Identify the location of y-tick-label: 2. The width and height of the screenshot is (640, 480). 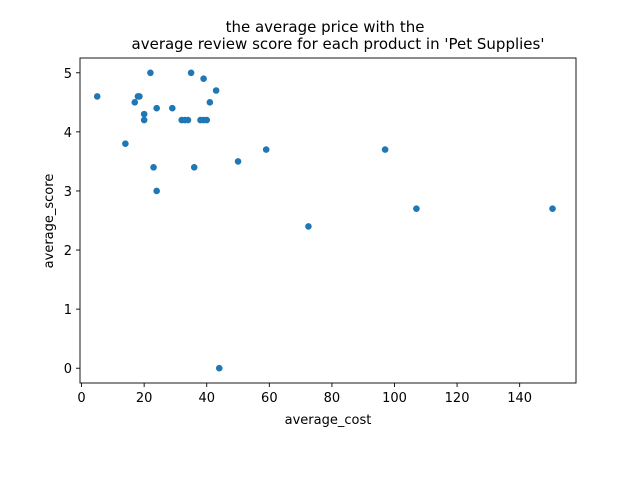
(68, 251).